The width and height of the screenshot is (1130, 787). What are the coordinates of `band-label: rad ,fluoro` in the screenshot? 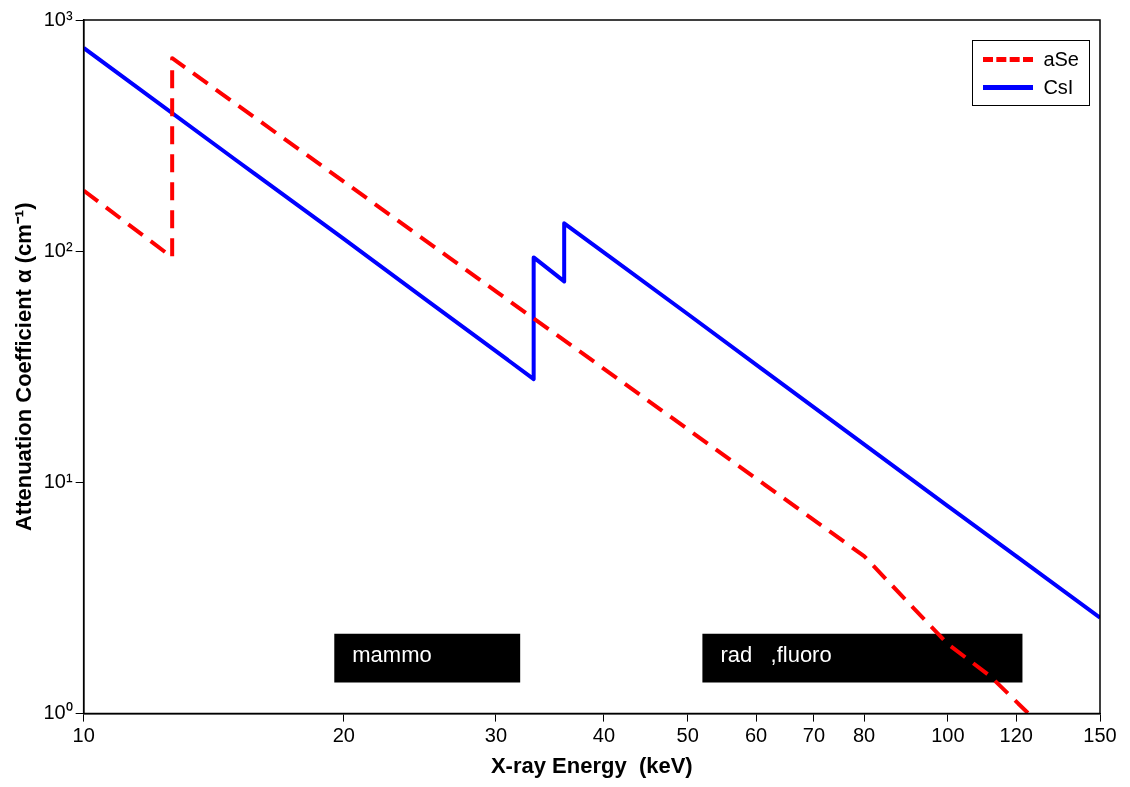 It's located at (776, 655).